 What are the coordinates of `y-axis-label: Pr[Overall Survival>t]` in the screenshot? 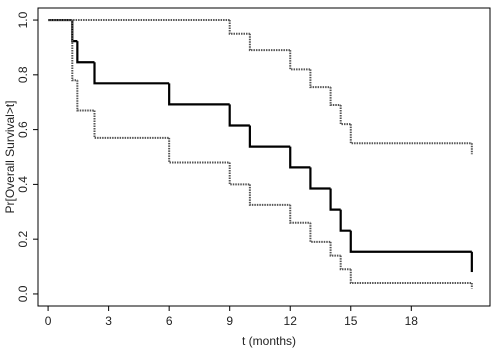 It's located at (10, 156).